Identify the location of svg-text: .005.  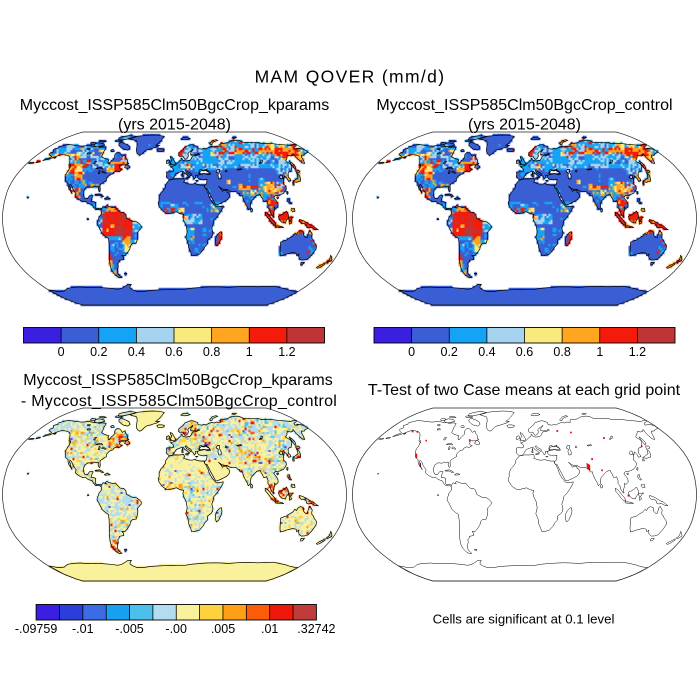
(223, 629).